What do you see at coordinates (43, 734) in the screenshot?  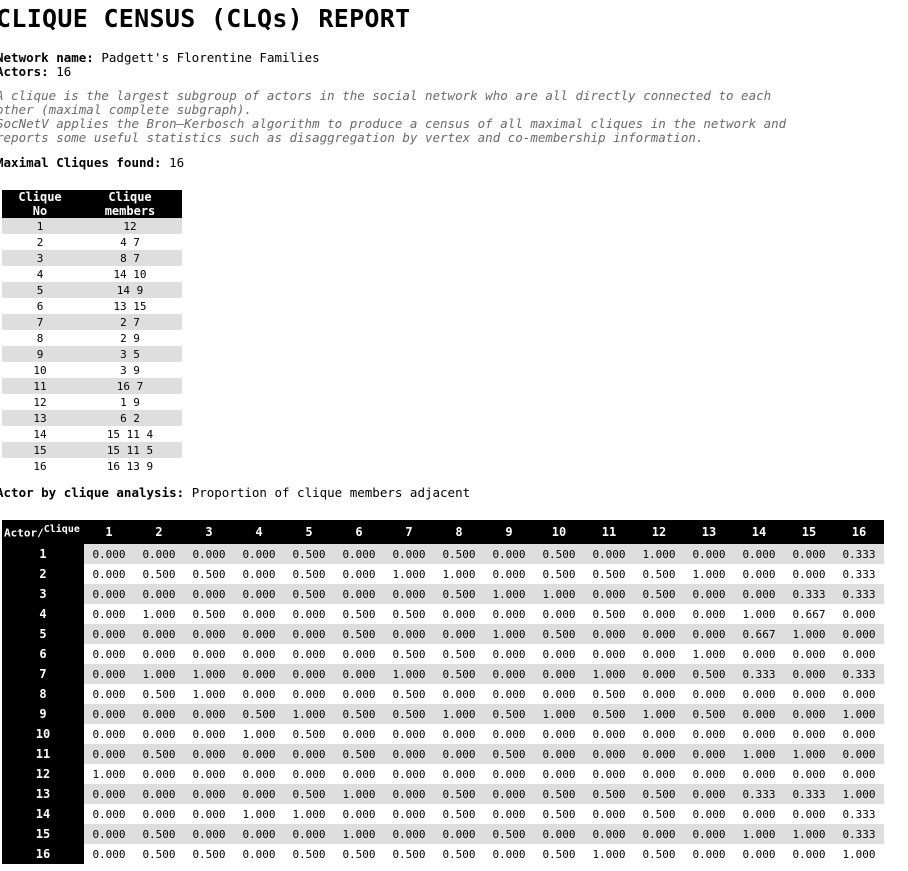 I see `actor-row-header: 10` at bounding box center [43, 734].